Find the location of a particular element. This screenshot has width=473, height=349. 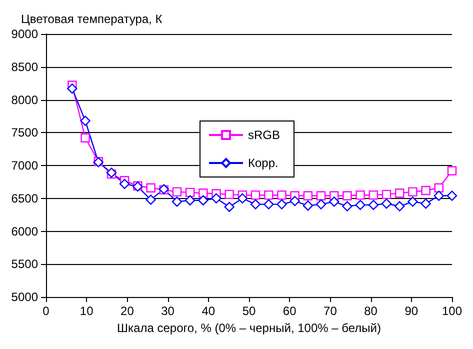

legend-label: sRGB is located at coordinates (264, 135).